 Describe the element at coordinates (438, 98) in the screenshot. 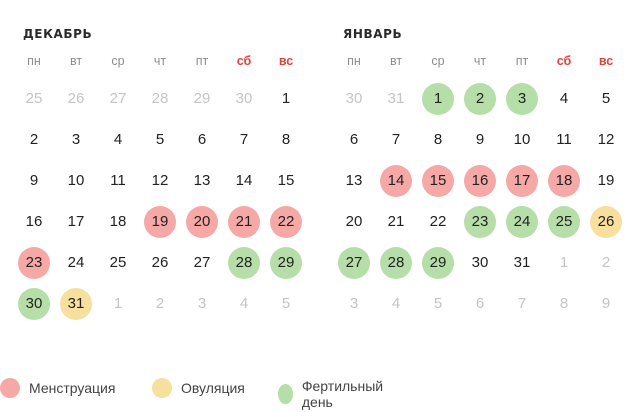

I see `day-fertile: 1` at that location.